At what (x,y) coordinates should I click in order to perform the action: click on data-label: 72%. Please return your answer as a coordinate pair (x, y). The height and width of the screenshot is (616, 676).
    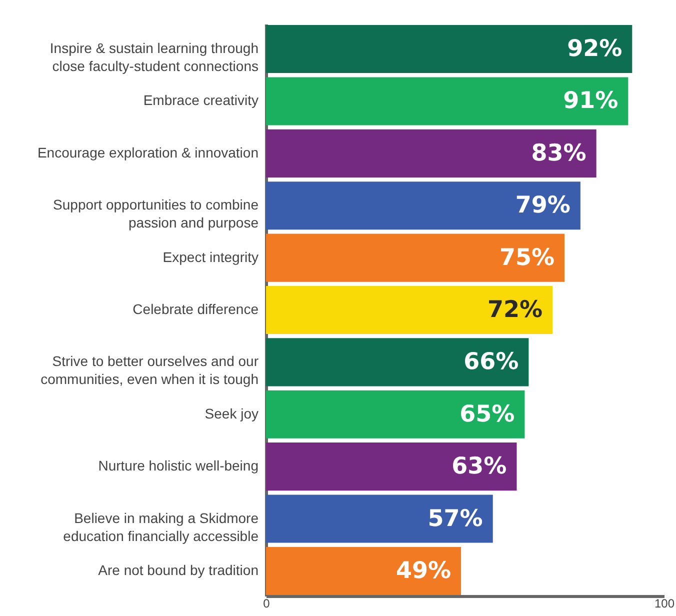
    Looking at the image, I should click on (515, 310).